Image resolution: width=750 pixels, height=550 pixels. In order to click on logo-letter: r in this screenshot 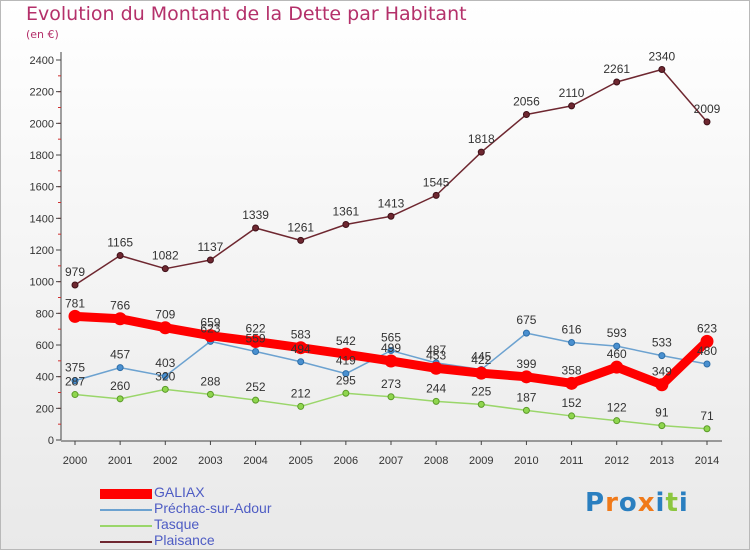, I will do `click(612, 503)`.